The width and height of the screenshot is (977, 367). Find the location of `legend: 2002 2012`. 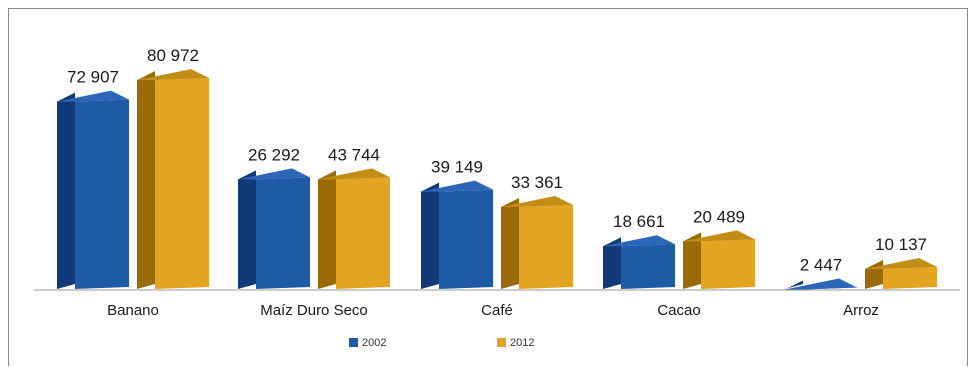

legend: 2002 2012 is located at coordinates (441, 343).